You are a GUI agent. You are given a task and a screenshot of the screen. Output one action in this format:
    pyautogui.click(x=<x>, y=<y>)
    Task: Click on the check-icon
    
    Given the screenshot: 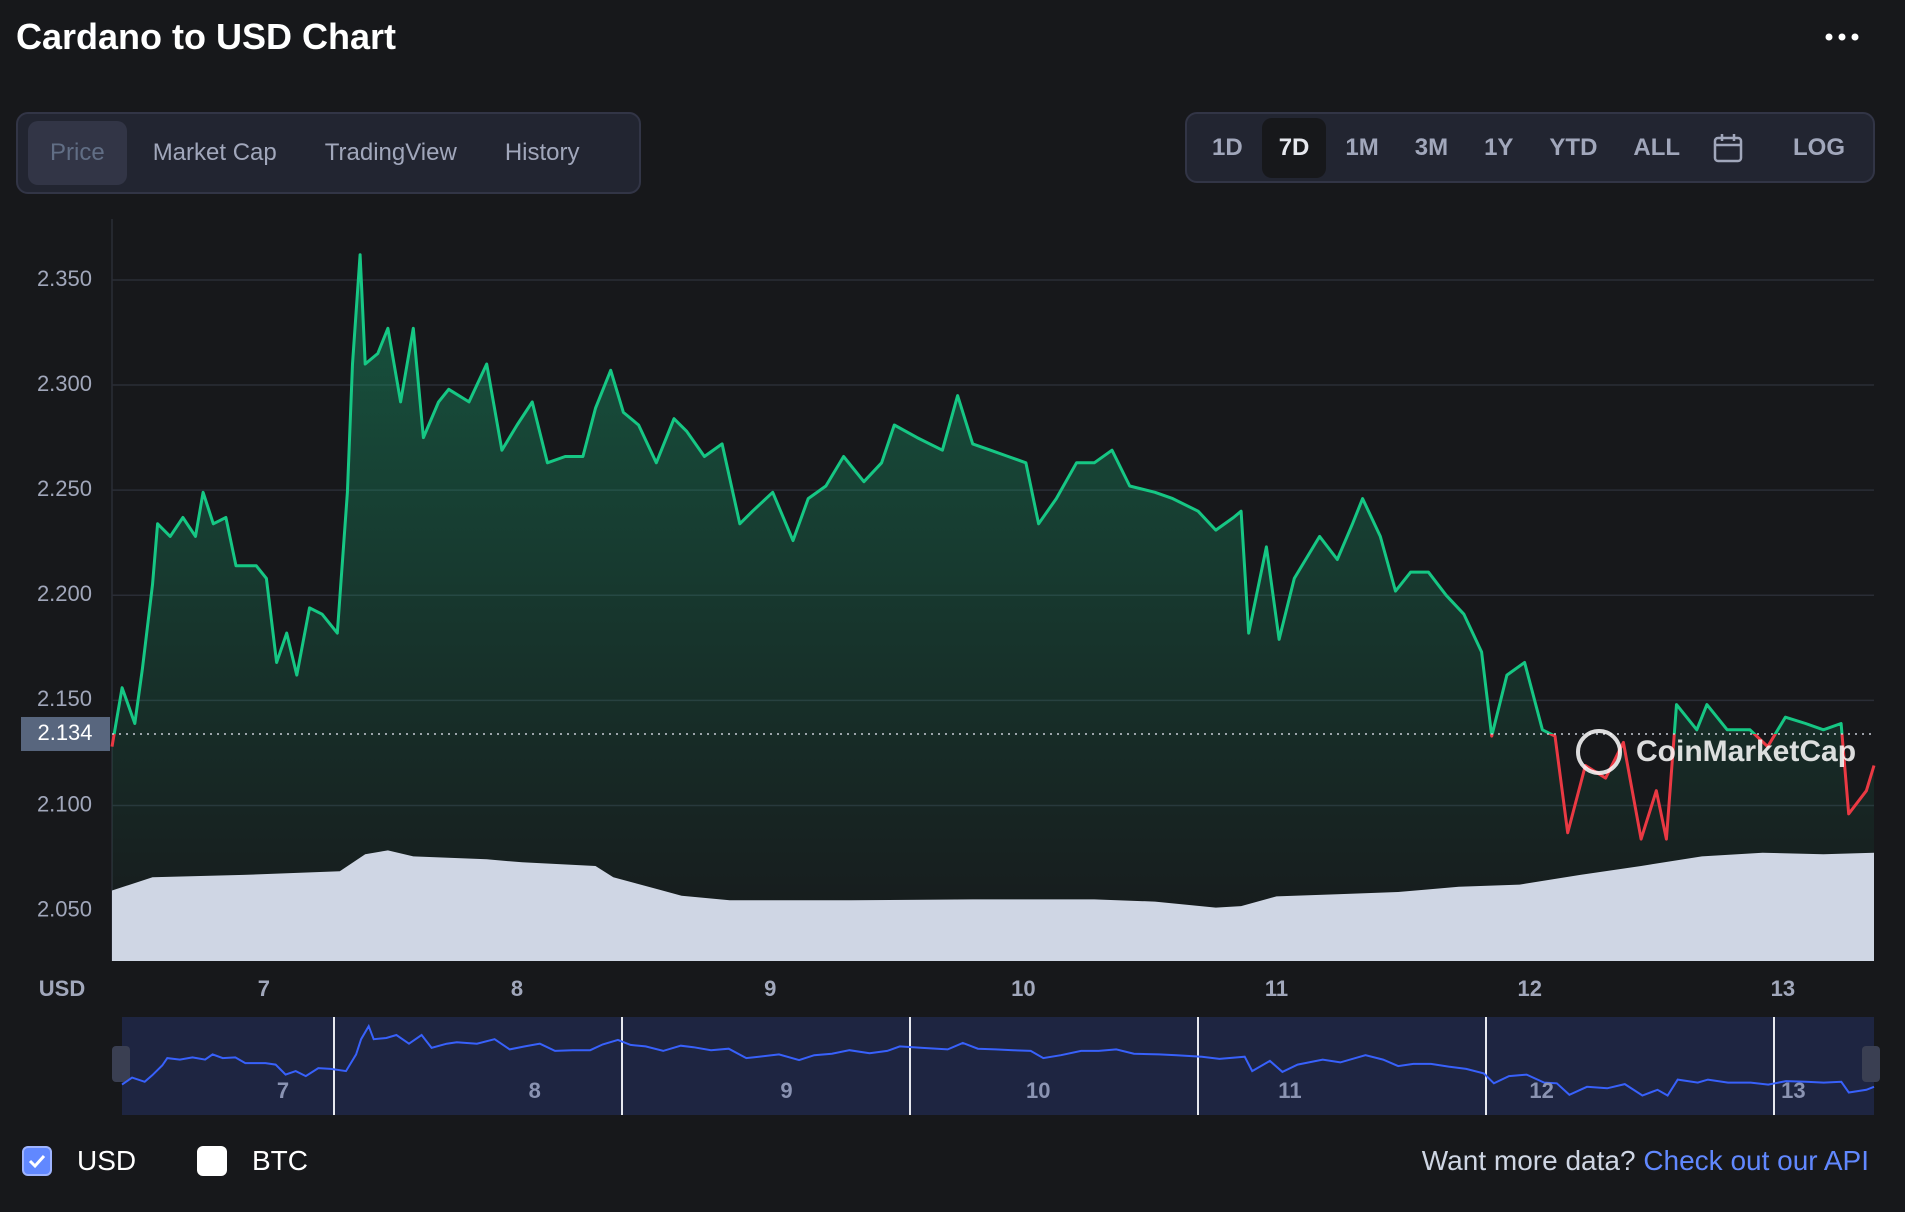 What is the action you would take?
    pyautogui.click(x=37, y=1161)
    